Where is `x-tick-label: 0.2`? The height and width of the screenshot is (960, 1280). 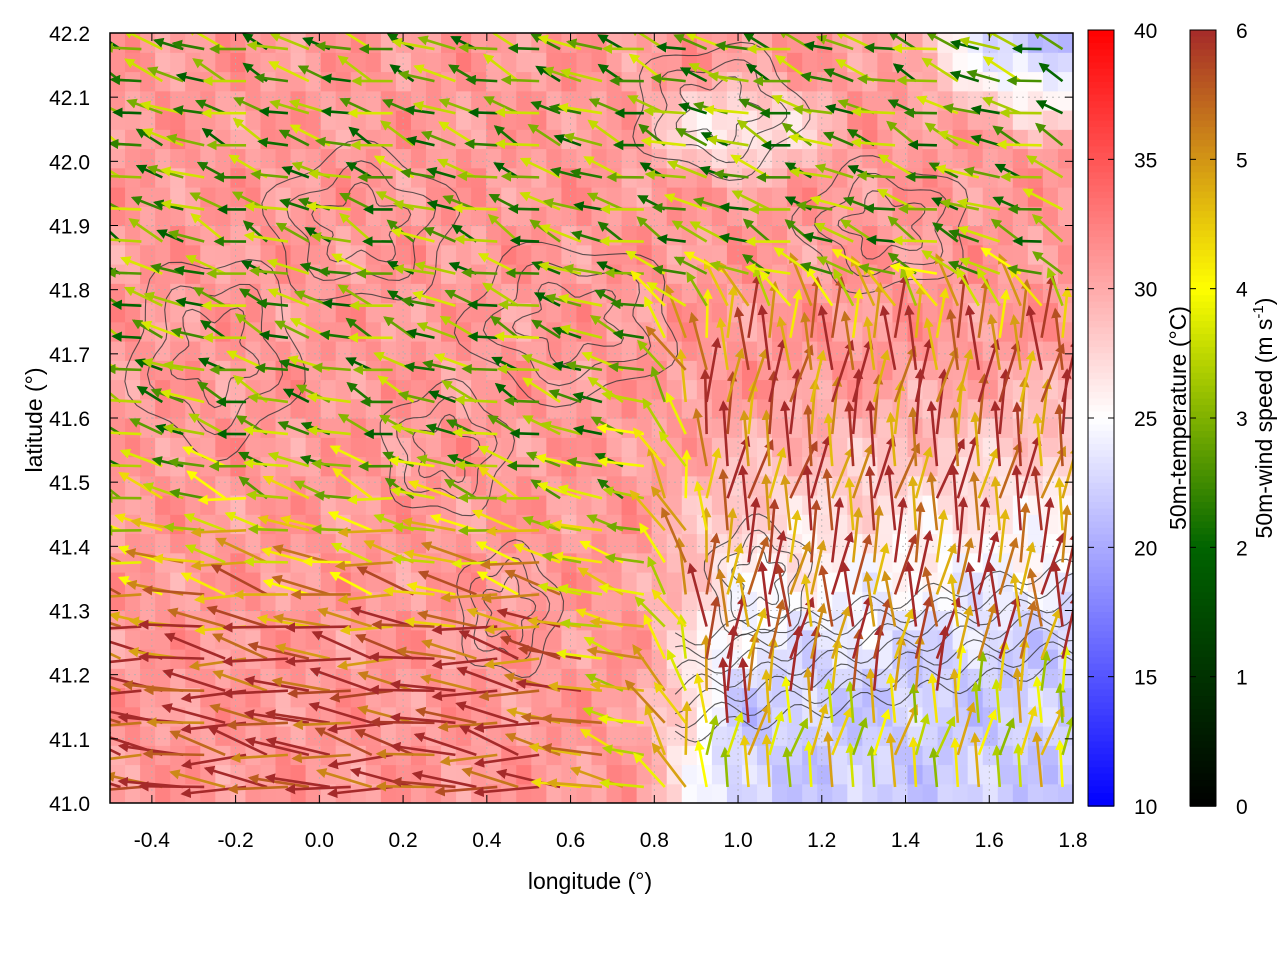 x-tick-label: 0.2 is located at coordinates (402, 840).